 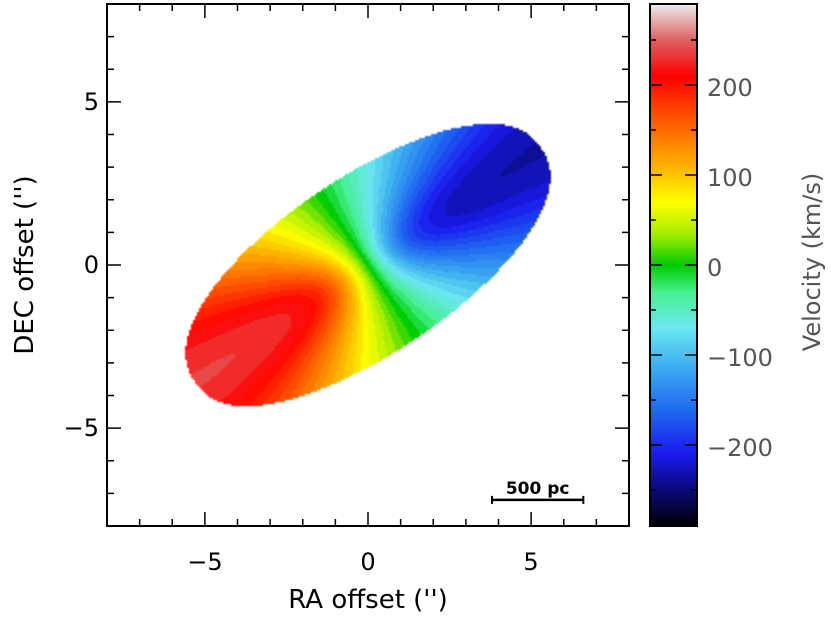 What do you see at coordinates (730, 88) in the screenshot?
I see `colorbar-tick-label: 200` at bounding box center [730, 88].